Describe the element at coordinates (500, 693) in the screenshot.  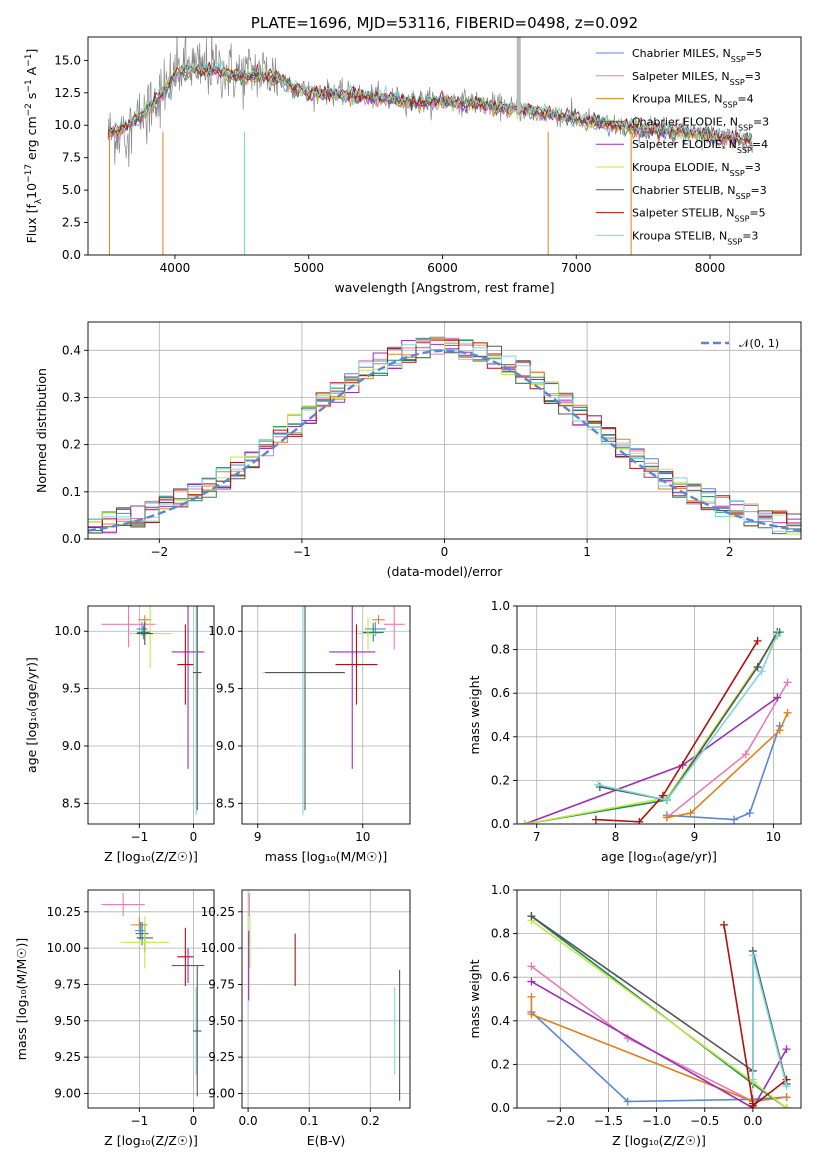
I see `y-tick-label: 0.6` at that location.